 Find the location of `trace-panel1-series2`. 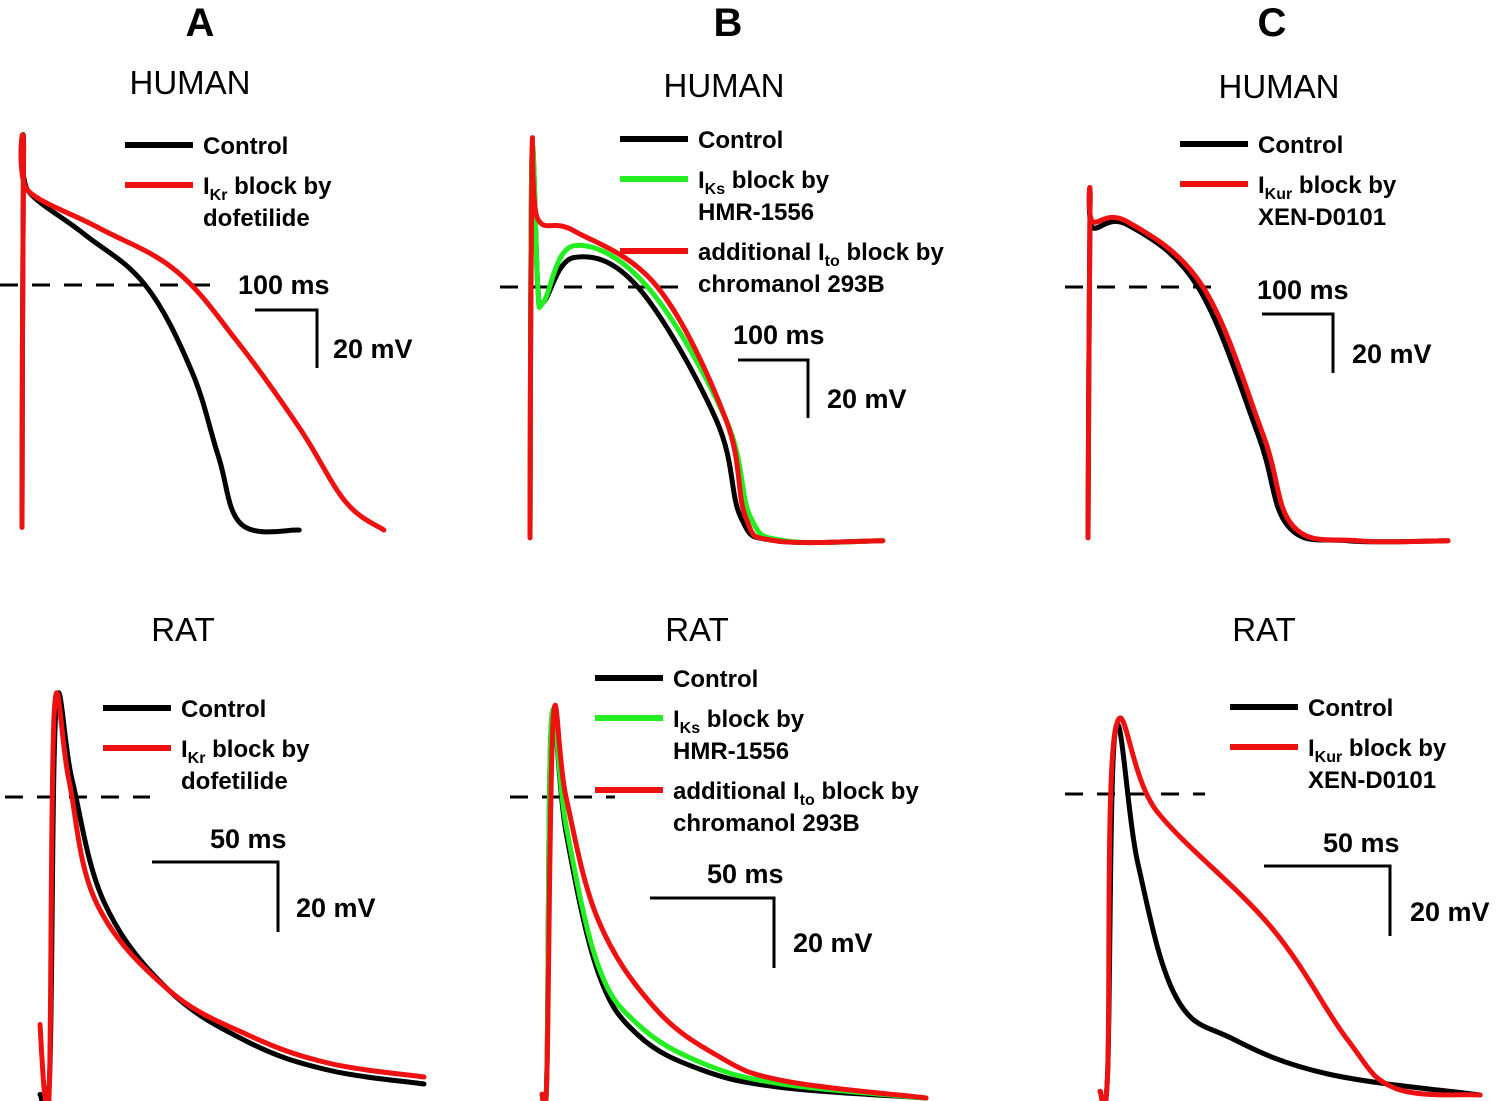

trace-panel1-series2 is located at coordinates (706, 340).